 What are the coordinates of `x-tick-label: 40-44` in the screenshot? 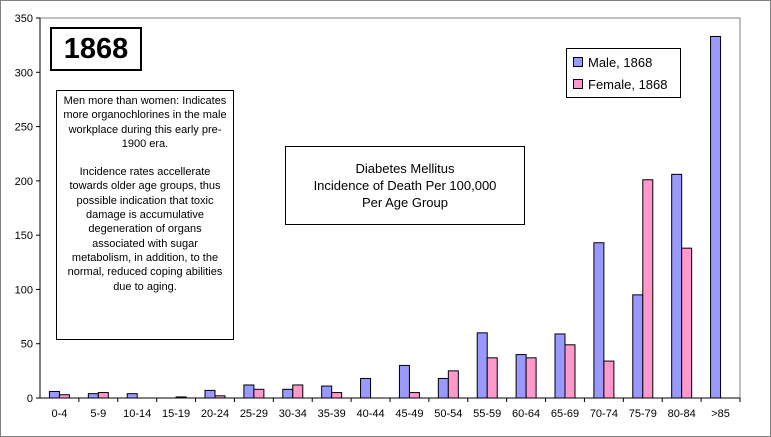 It's located at (370, 414).